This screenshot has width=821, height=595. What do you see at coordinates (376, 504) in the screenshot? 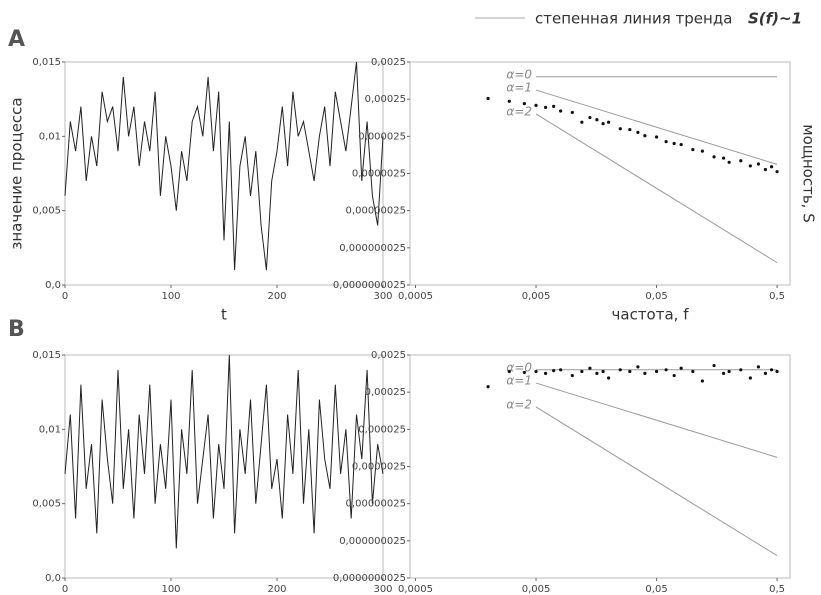
I see `y-tick-label: 0,00000025` at bounding box center [376, 504].